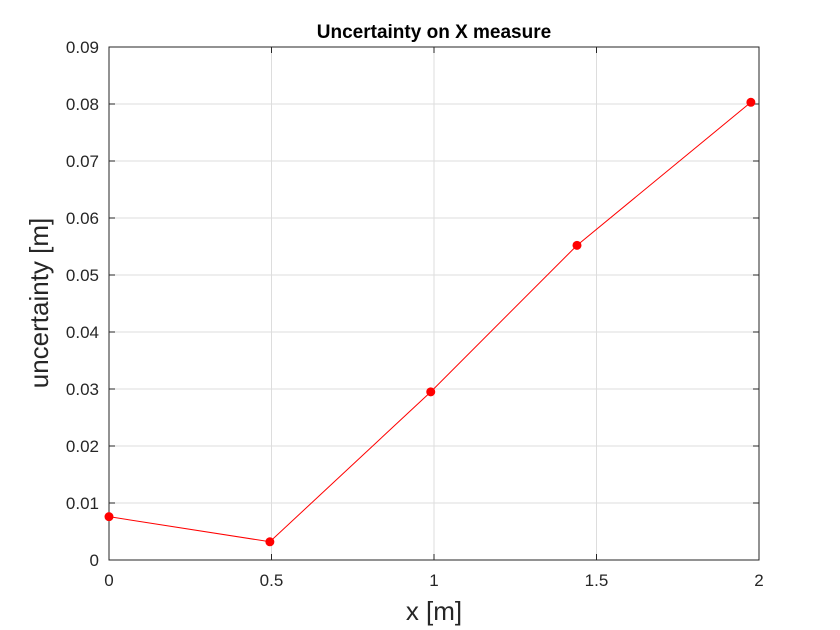  What do you see at coordinates (597, 580) in the screenshot?
I see `x-tick-label: 1.5` at bounding box center [597, 580].